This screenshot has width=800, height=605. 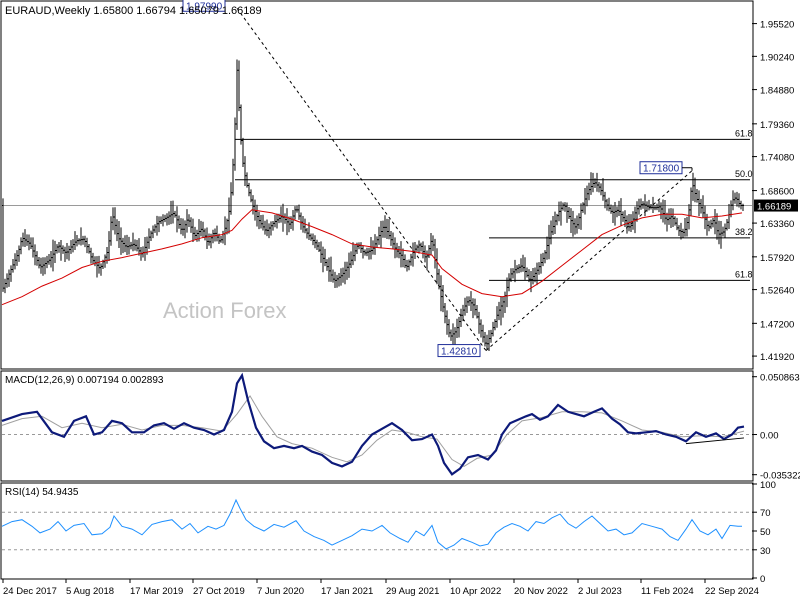 What do you see at coordinates (777, 291) in the screenshot?
I see `price-y-tick-label: 1.52640` at bounding box center [777, 291].